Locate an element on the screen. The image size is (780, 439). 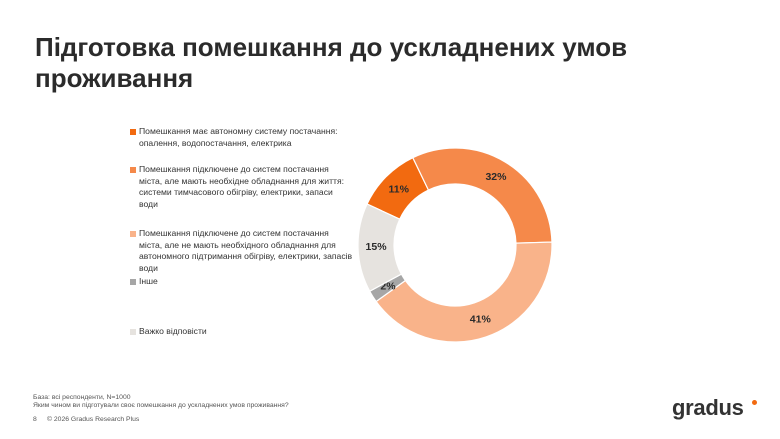
base-note: База: всі респонденти, N=1000 is located at coordinates (82, 397).